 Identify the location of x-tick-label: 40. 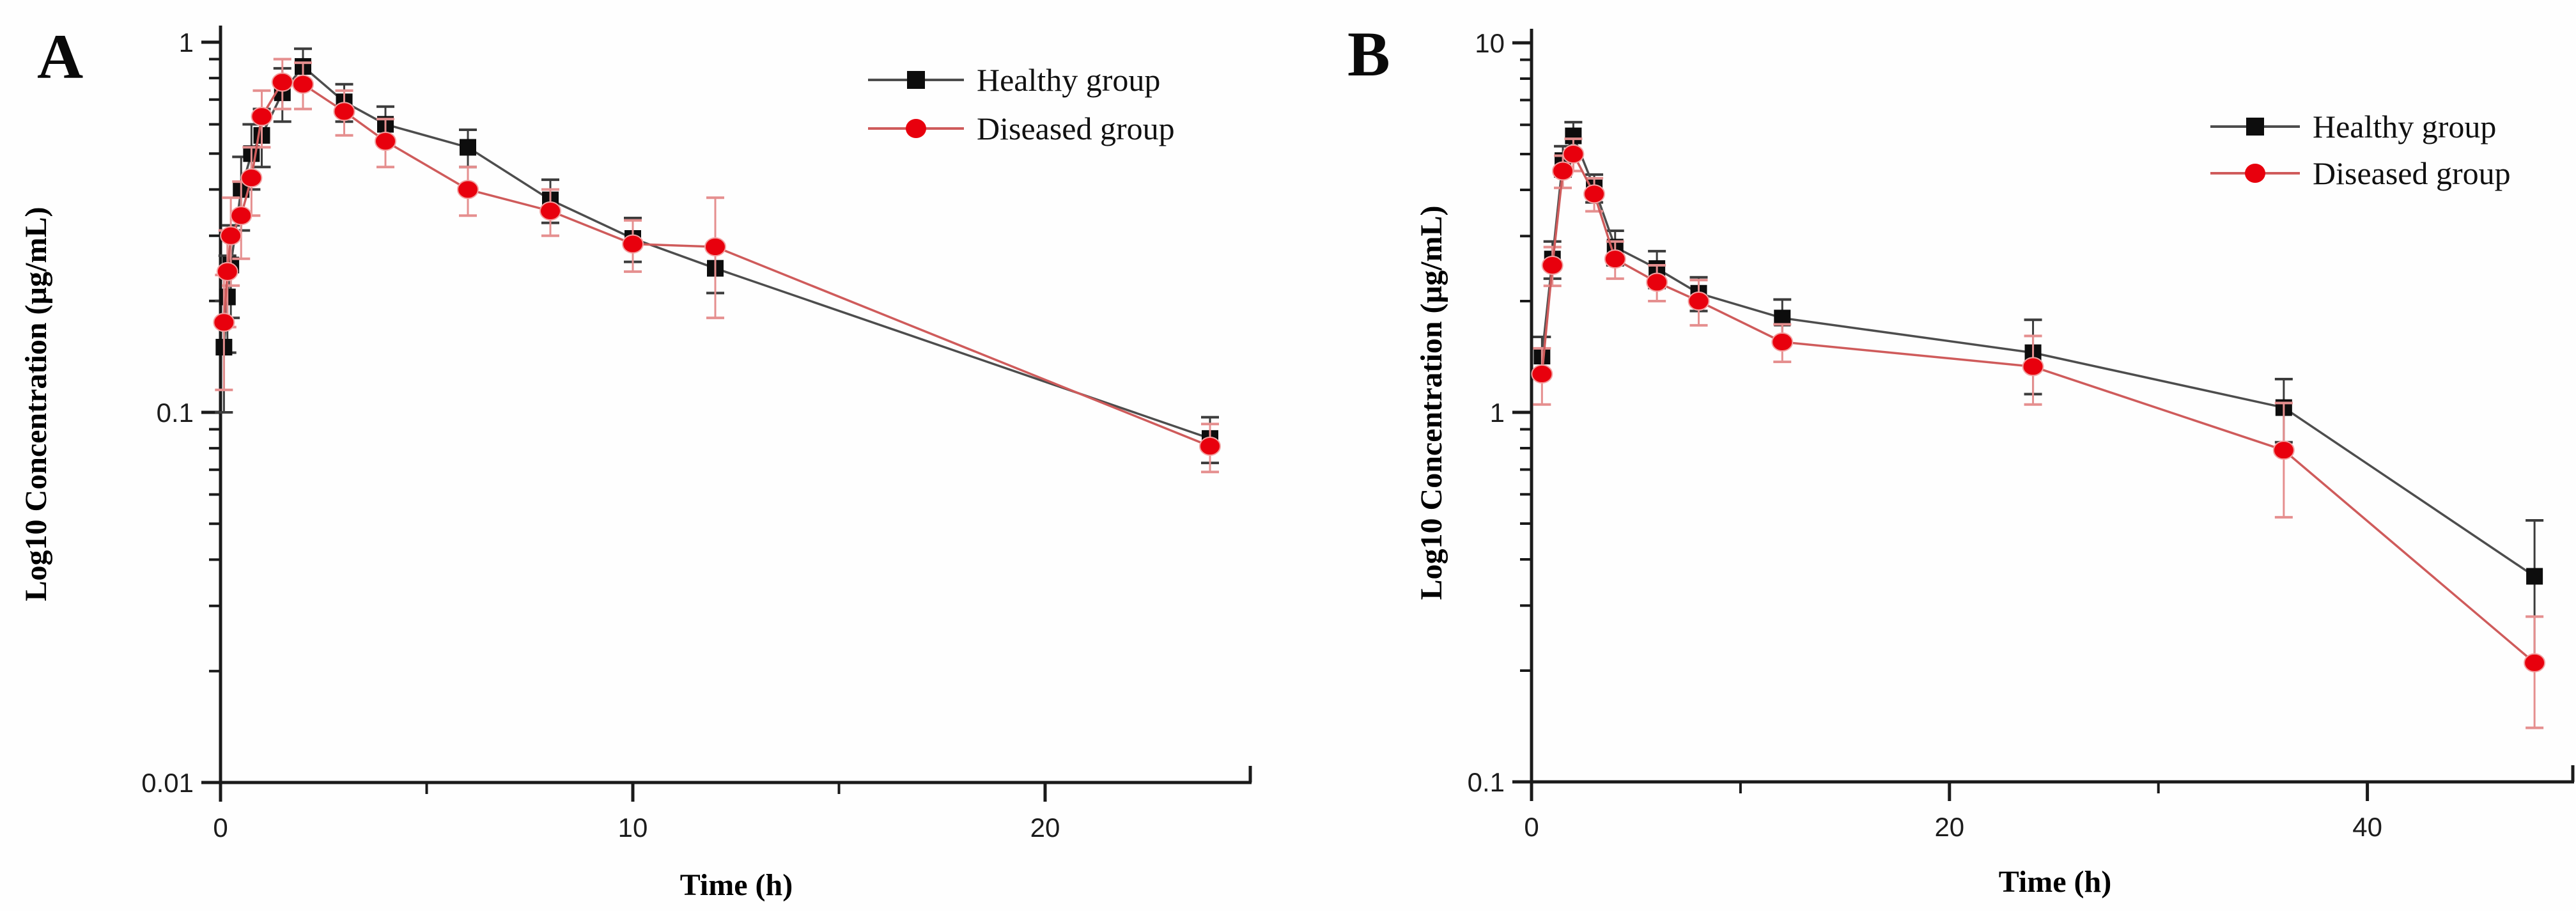
(2367, 827).